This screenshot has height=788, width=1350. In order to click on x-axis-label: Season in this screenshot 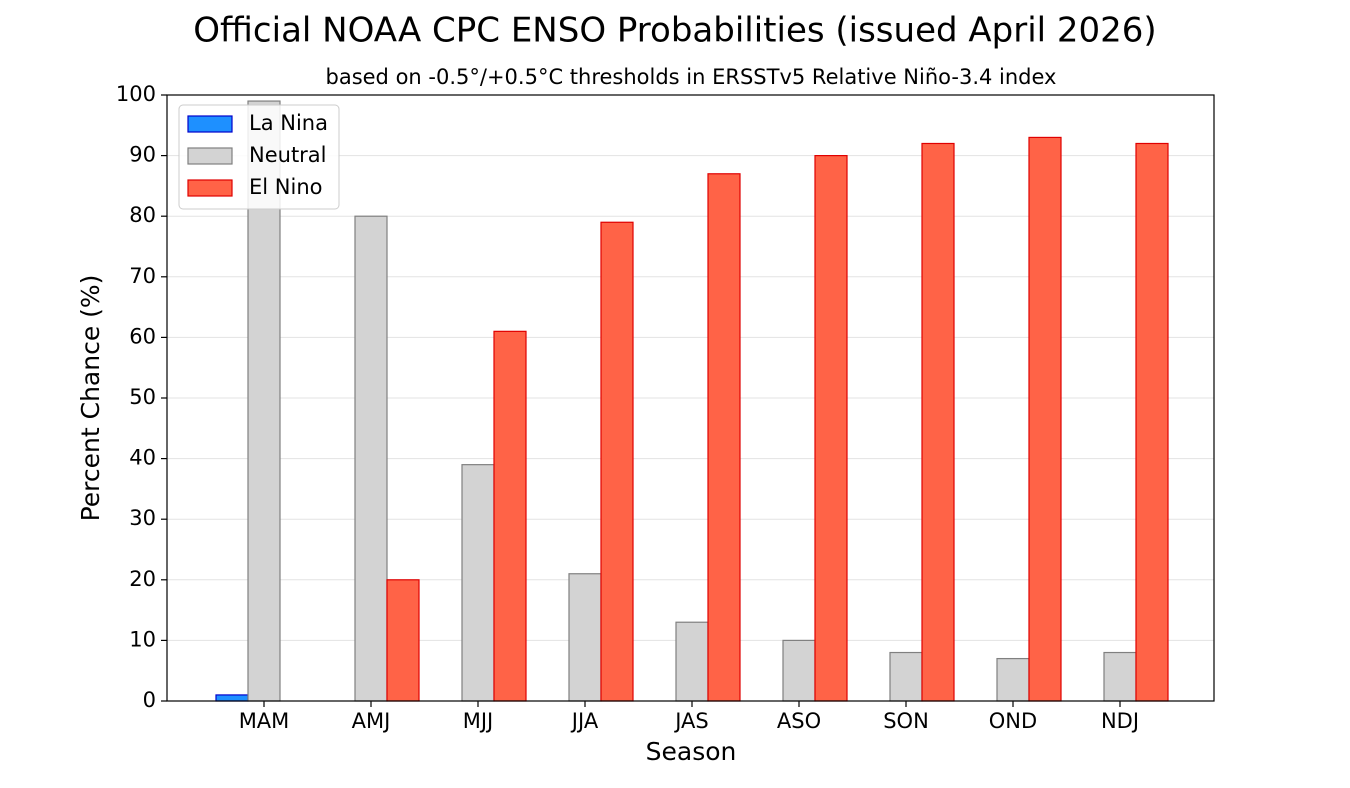, I will do `click(691, 751)`.